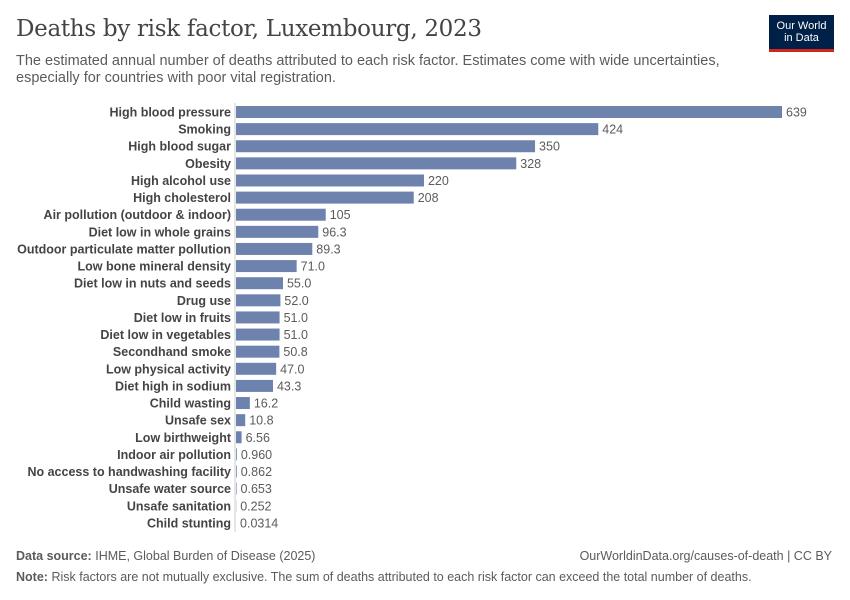 The height and width of the screenshot is (600, 850). Describe the element at coordinates (261, 421) in the screenshot. I see `value-label: 10.8` at that location.